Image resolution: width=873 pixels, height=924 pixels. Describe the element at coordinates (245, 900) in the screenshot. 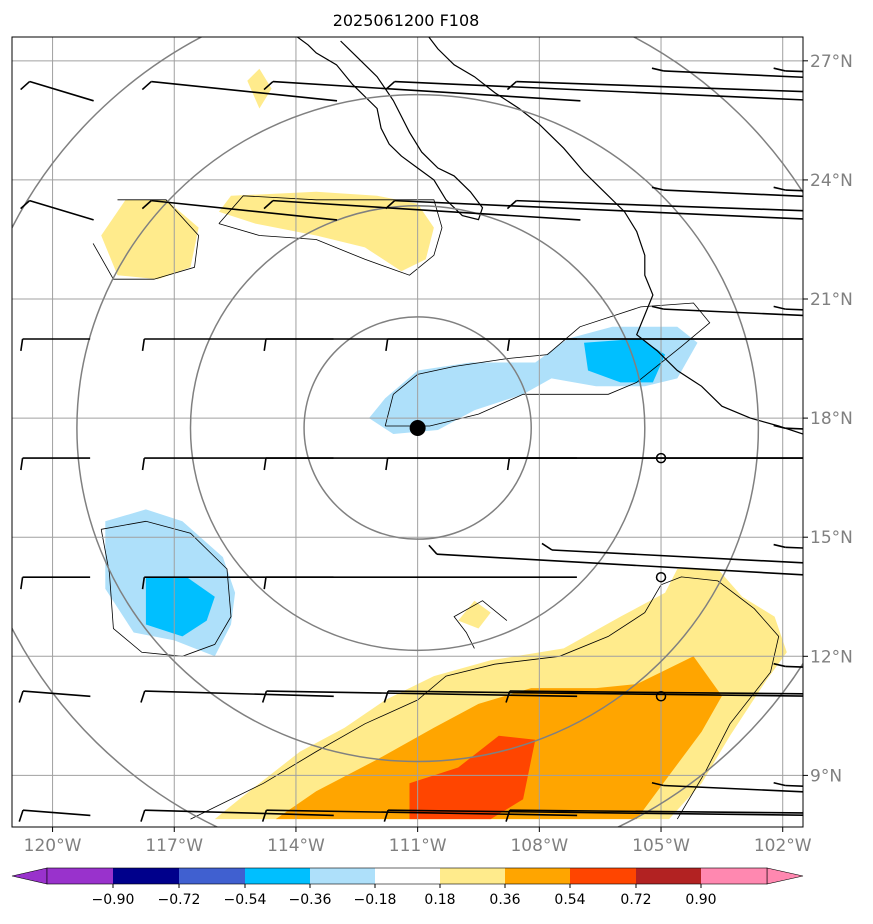

I see `colorbar-tick-label: −0.54` at that location.